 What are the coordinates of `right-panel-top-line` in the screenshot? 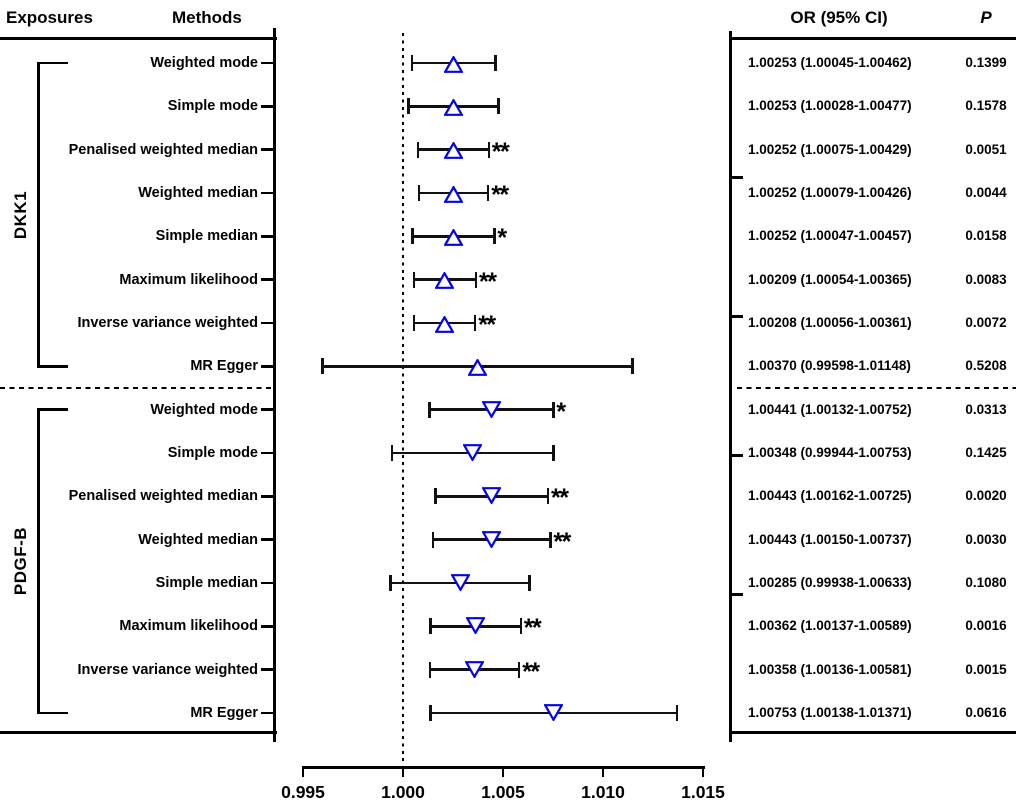 It's located at (872, 38).